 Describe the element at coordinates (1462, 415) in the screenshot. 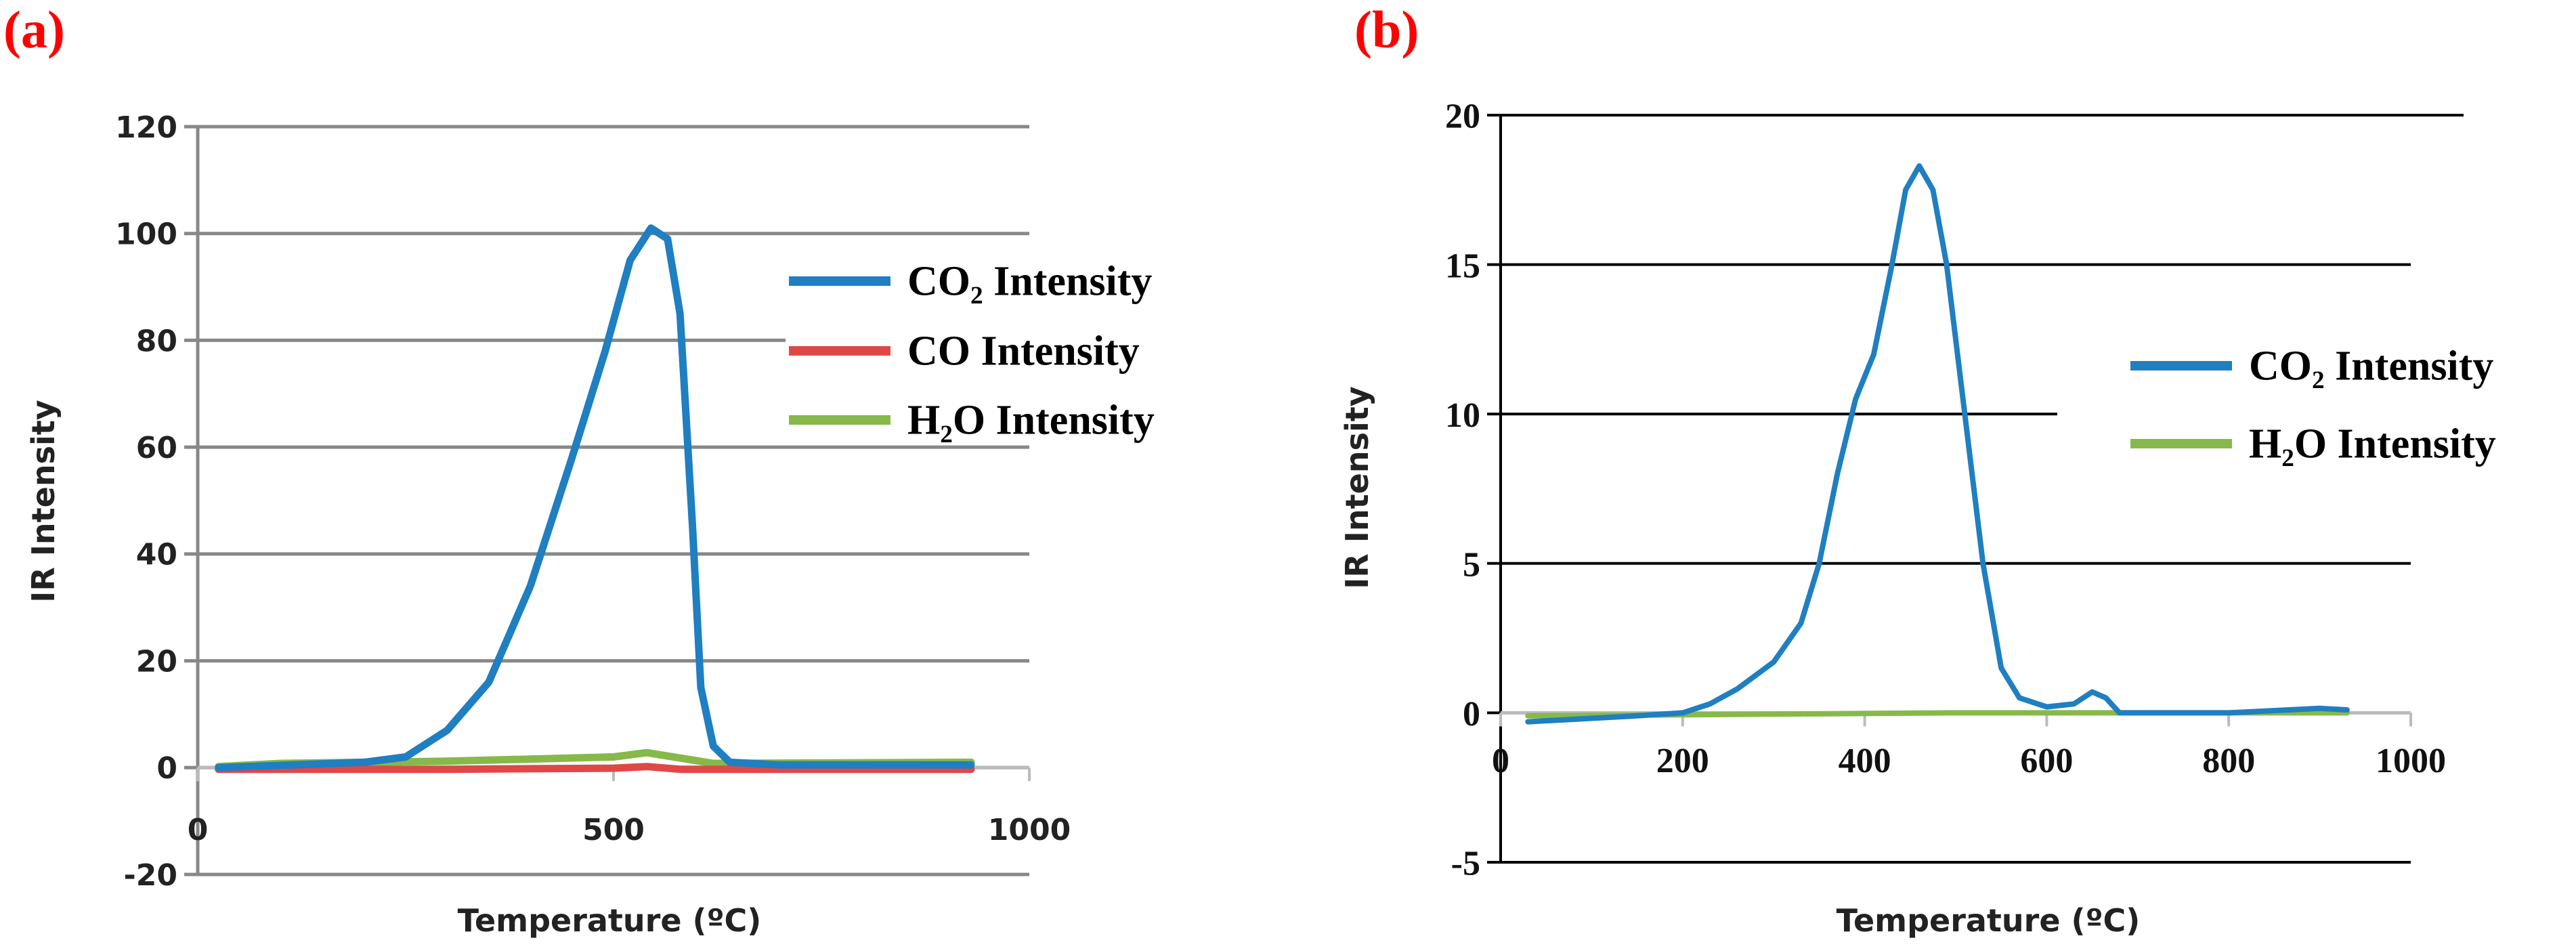

I see `y-tick-label: 10` at that location.